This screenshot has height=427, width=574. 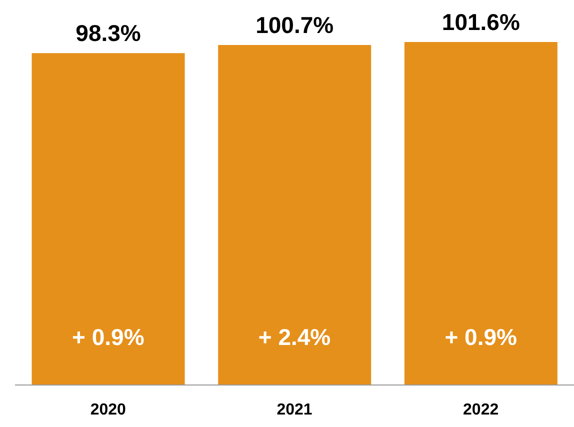 What do you see at coordinates (481, 22) in the screenshot?
I see `data-label: 101.6%` at bounding box center [481, 22].